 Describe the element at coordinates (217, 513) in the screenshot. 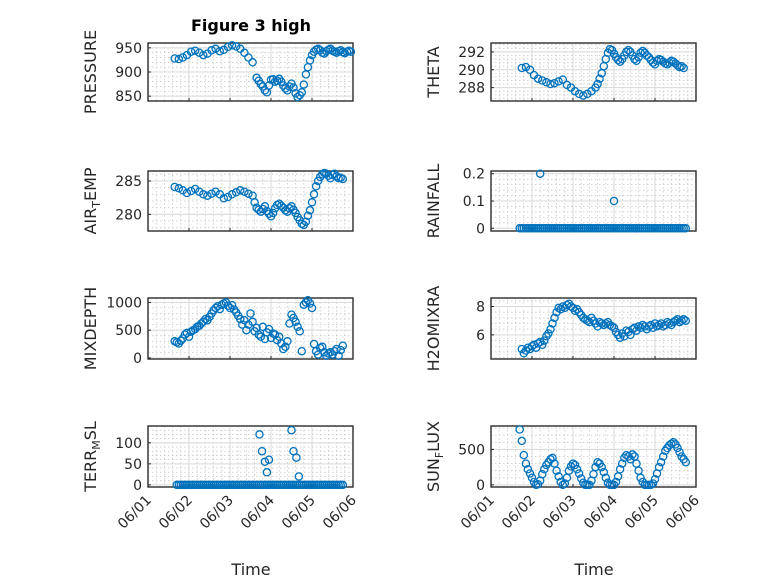

I see `x-tick-label: 06/03` at that location.